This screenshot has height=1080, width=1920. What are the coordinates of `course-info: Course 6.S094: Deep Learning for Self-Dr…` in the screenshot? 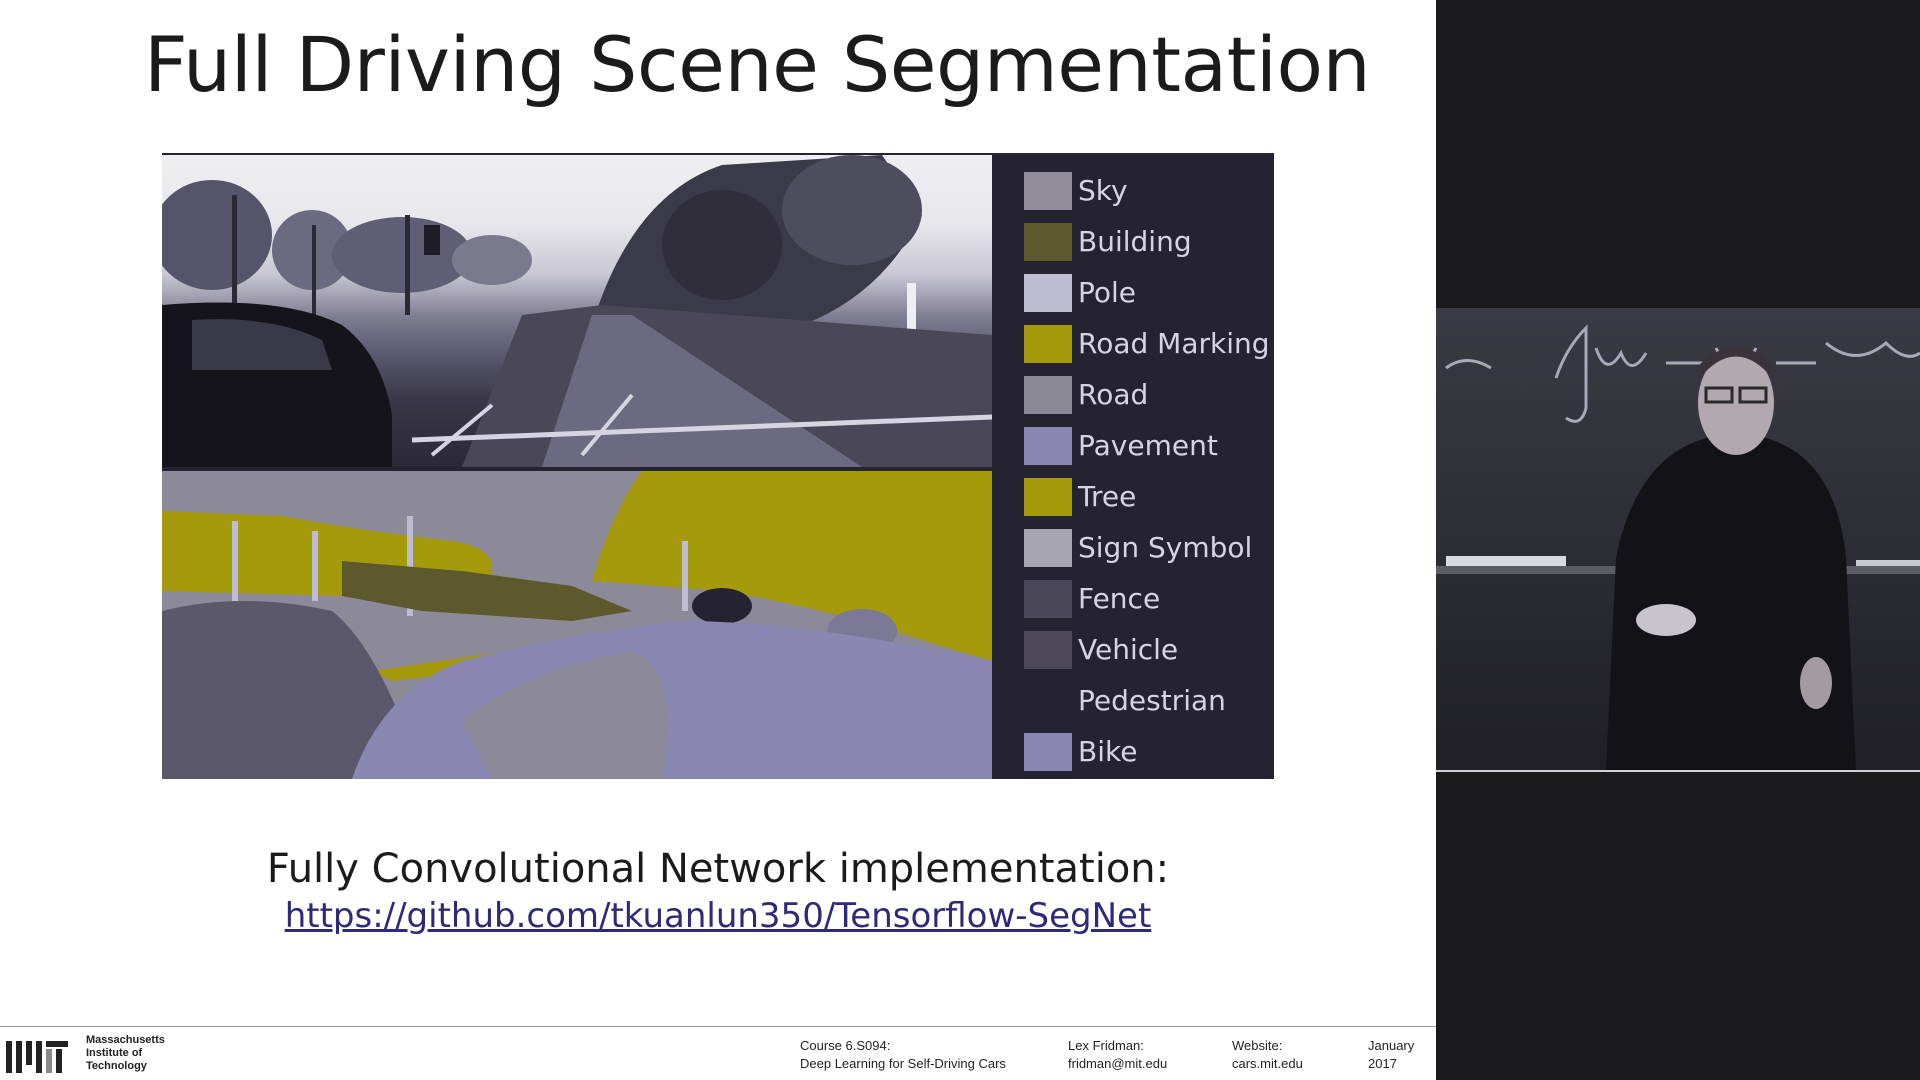 It's located at (903, 1055).